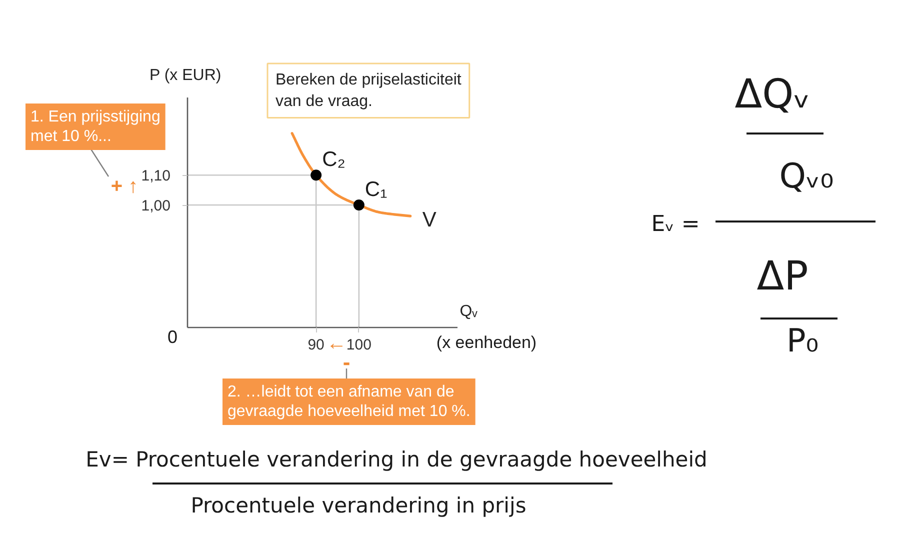 The height and width of the screenshot is (549, 921). What do you see at coordinates (772, 95) in the screenshot?
I see `text: ΔQᵥ` at bounding box center [772, 95].